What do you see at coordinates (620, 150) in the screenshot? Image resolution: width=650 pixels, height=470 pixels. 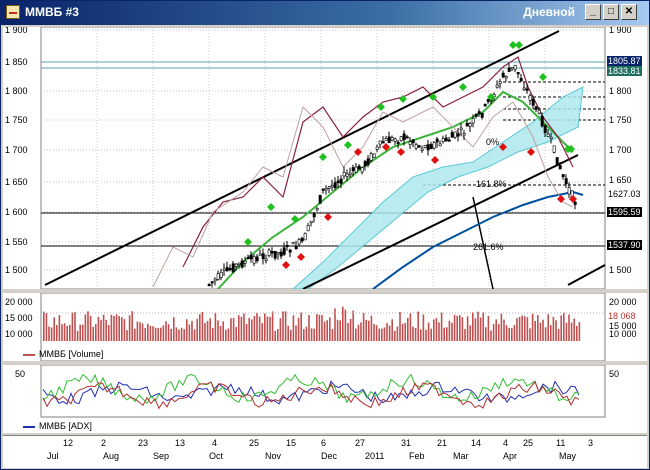 I see `price-axis-right: 1 900 1 800 1 750 1 700 1 650 1 500` at bounding box center [620, 150].